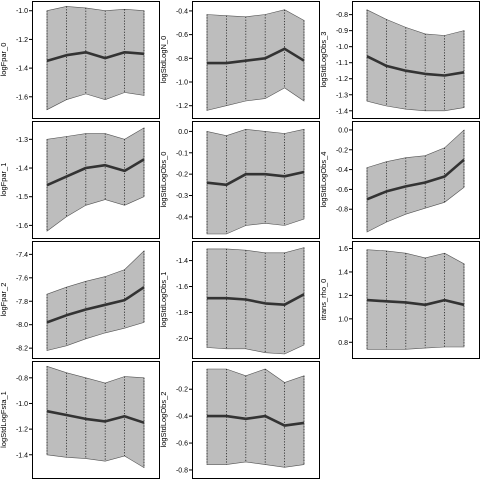 This screenshot has width=480, height=485. I want to click on y-tick-label: -0.9, so click(342, 31).